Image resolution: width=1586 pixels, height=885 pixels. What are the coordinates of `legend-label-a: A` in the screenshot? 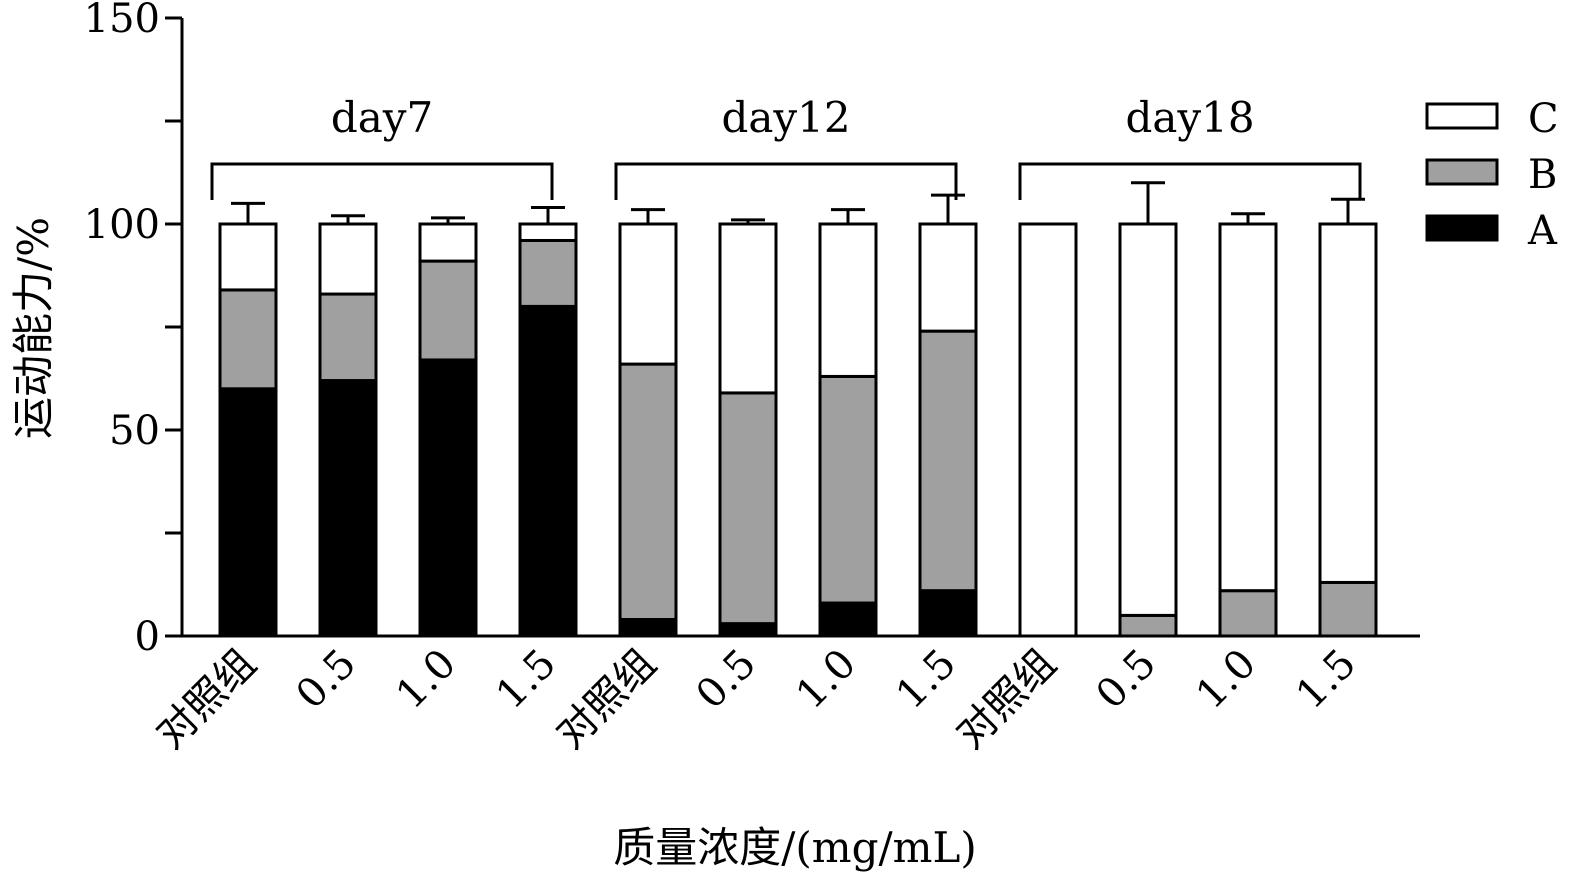 It's located at (1542, 231).